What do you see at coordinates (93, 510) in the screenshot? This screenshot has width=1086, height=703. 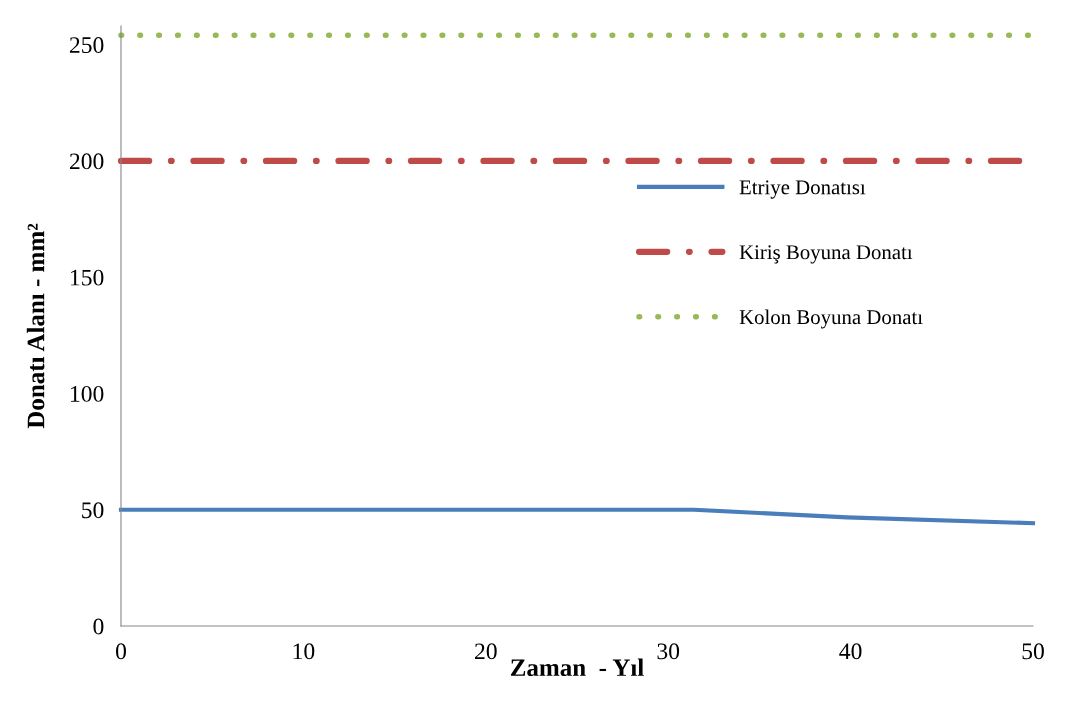 I see `y-tick-label: 50` at bounding box center [93, 510].